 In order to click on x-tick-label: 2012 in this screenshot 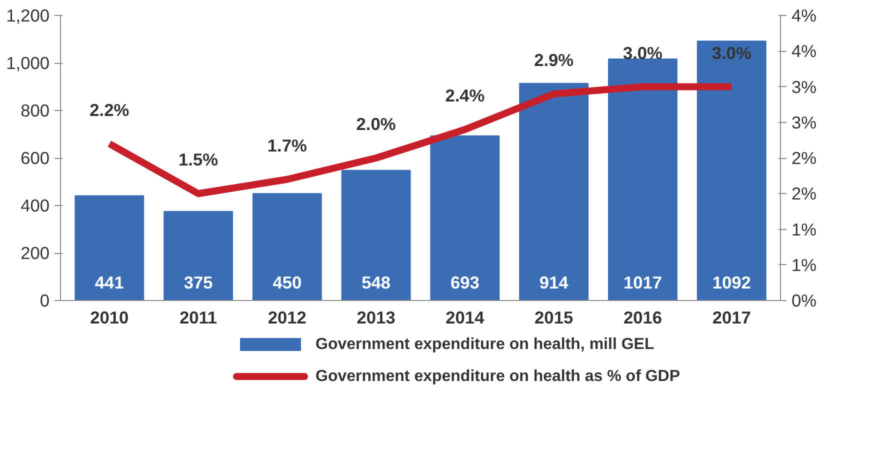, I will do `click(287, 318)`.